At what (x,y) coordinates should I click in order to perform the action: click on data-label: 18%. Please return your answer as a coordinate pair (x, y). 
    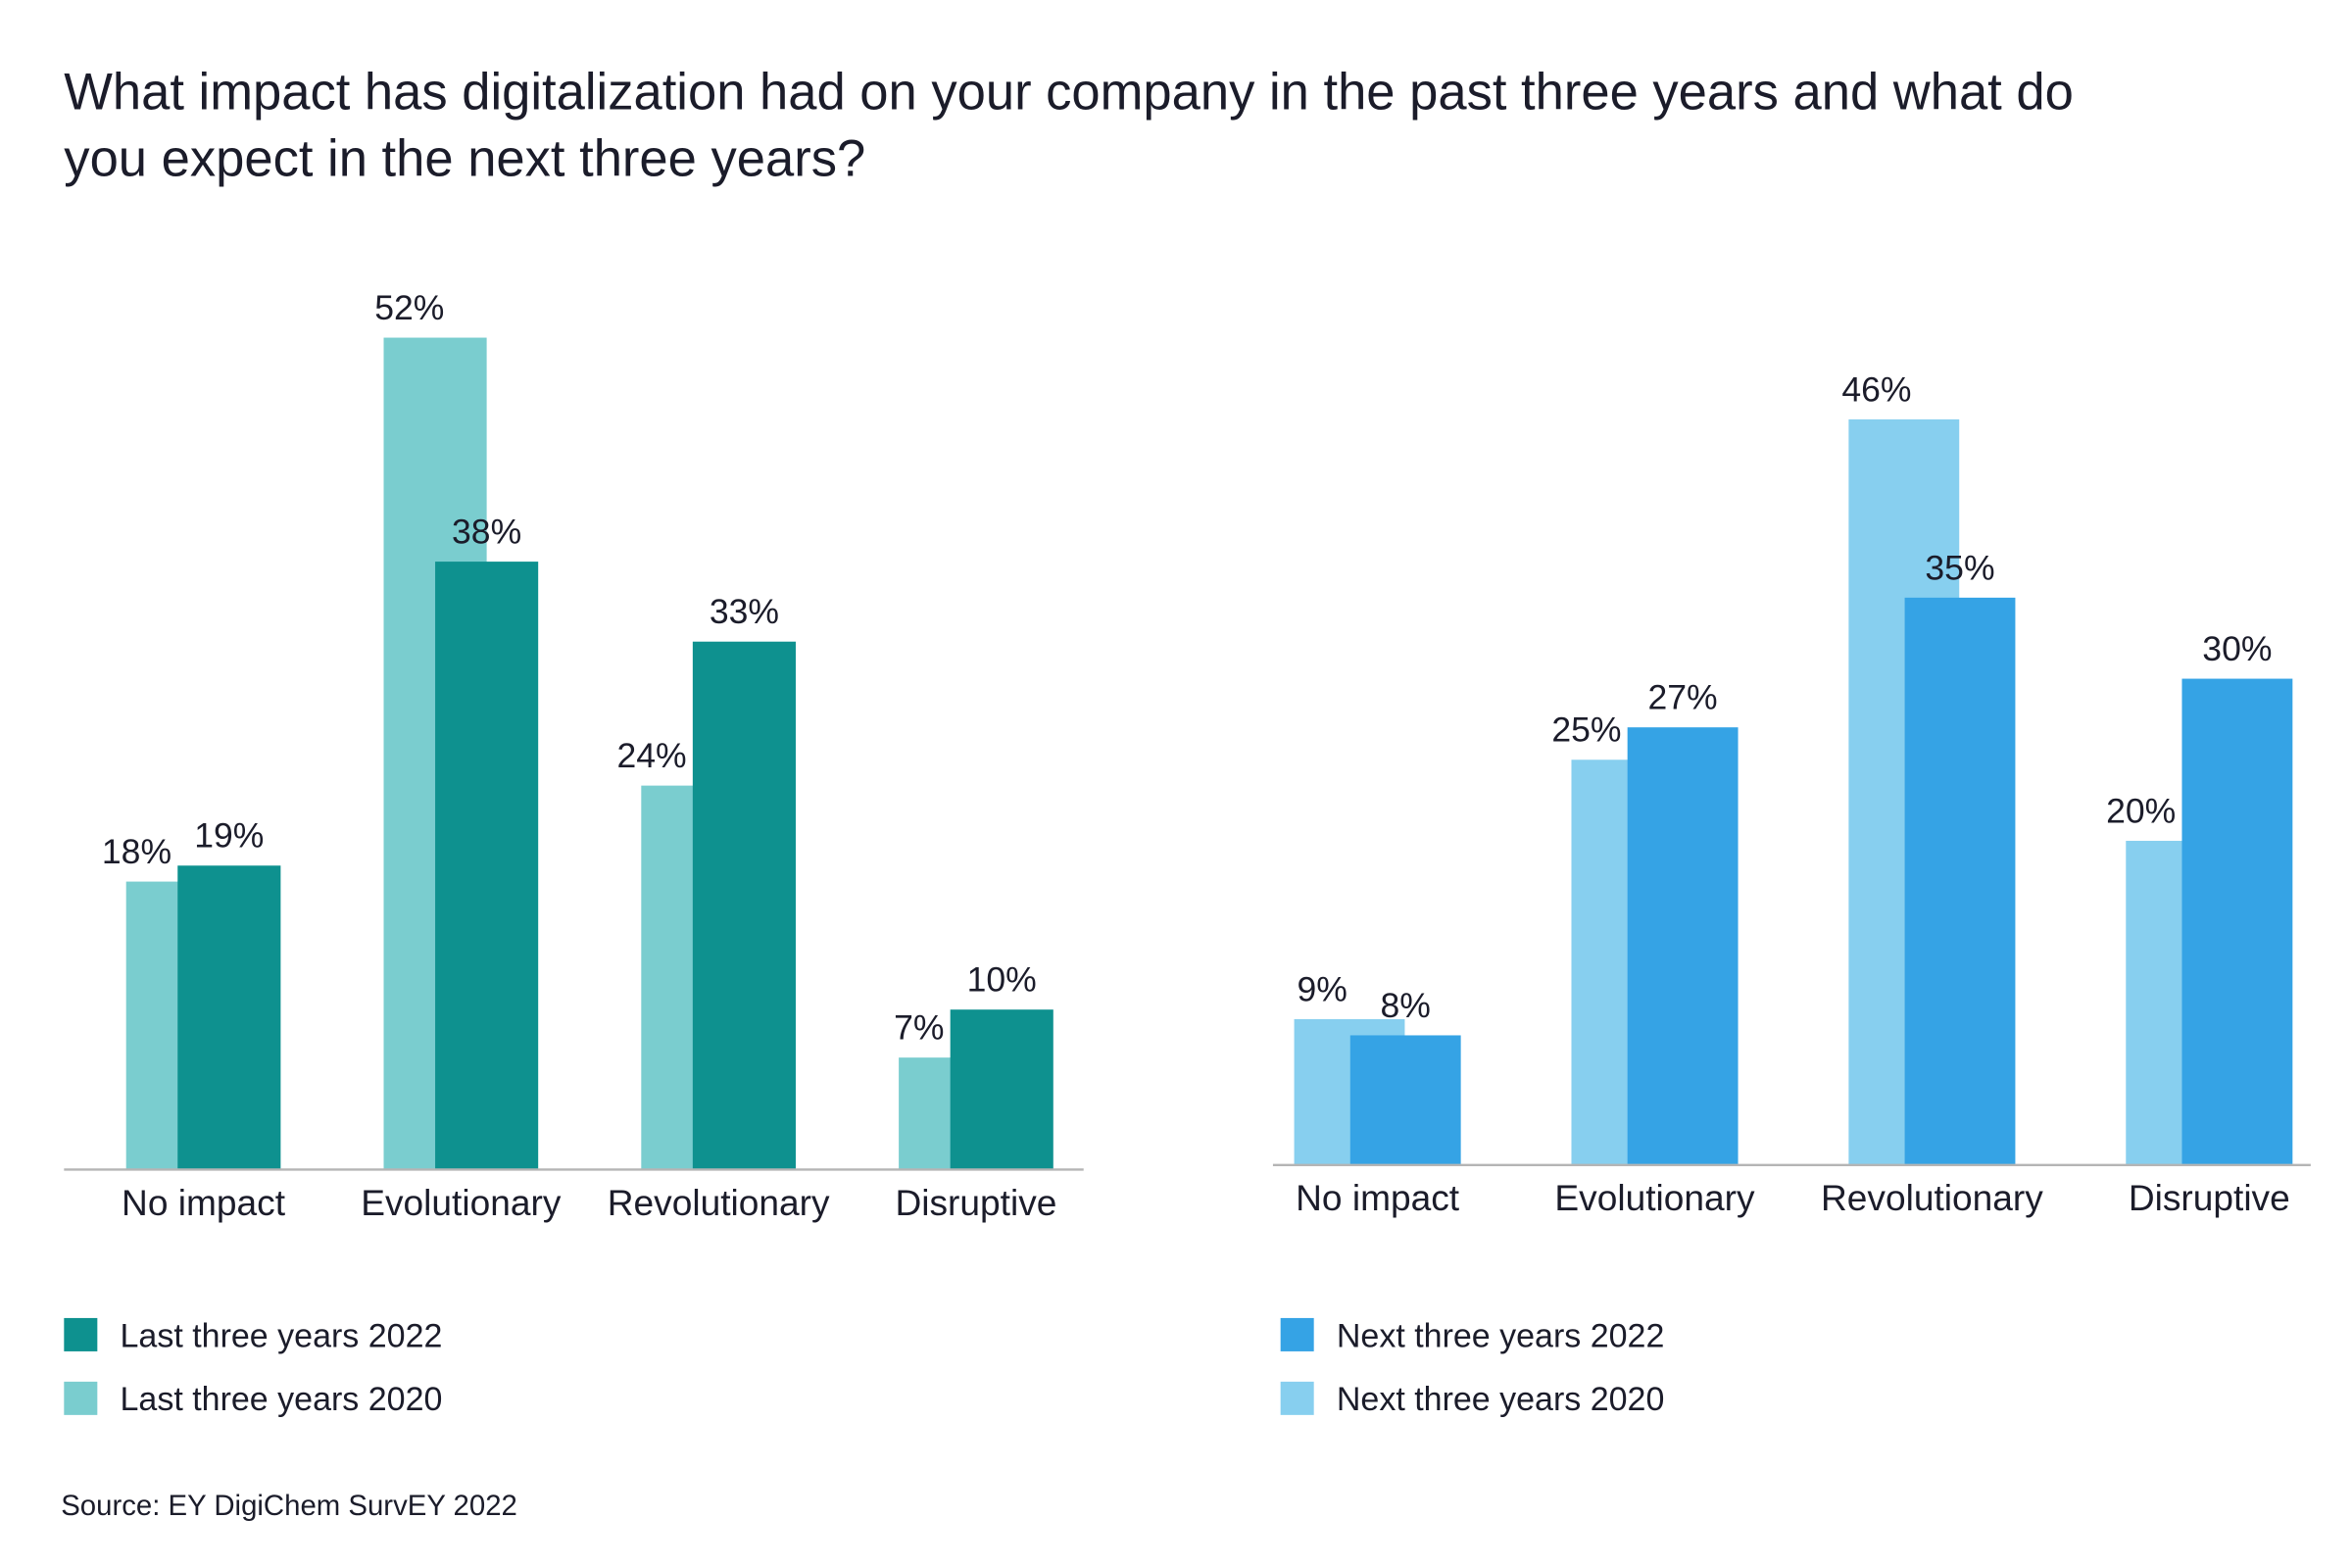
    Looking at the image, I should click on (137, 851).